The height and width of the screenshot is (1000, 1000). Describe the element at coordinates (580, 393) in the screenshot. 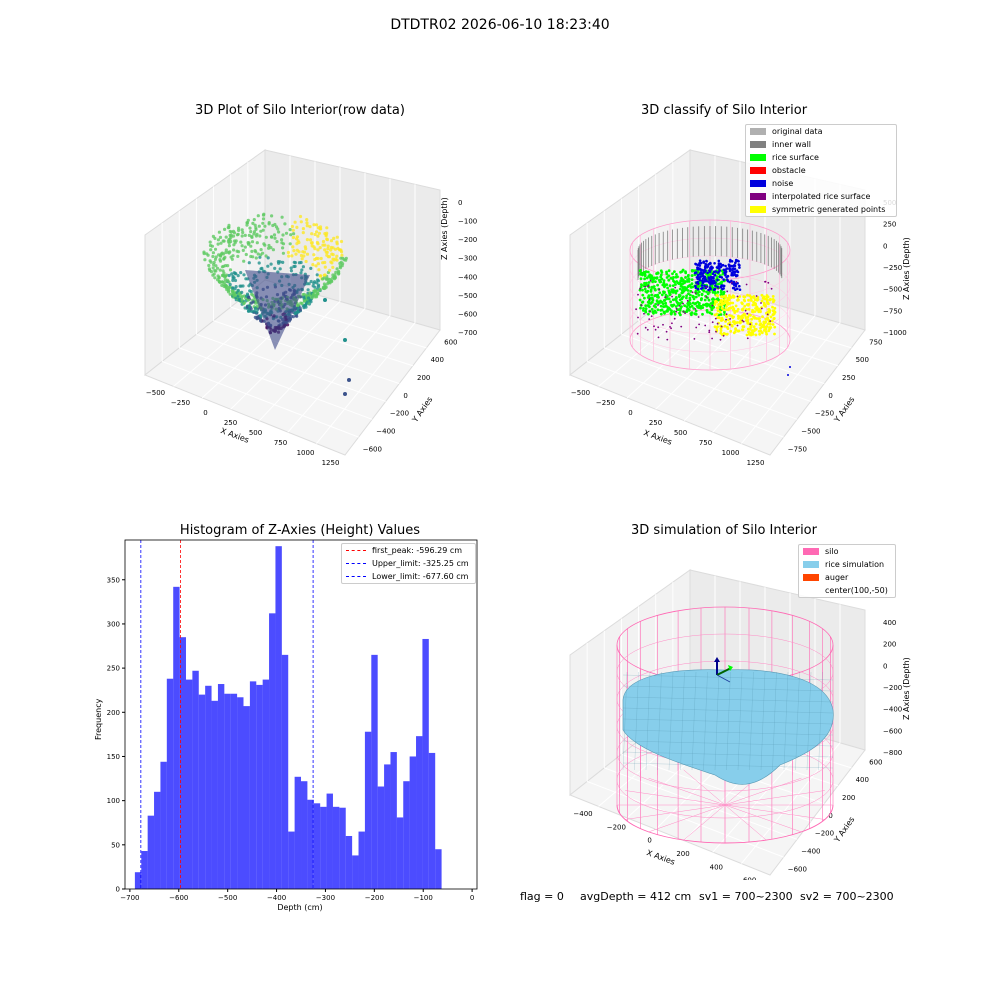

I see `x-tick-label: −500` at that location.